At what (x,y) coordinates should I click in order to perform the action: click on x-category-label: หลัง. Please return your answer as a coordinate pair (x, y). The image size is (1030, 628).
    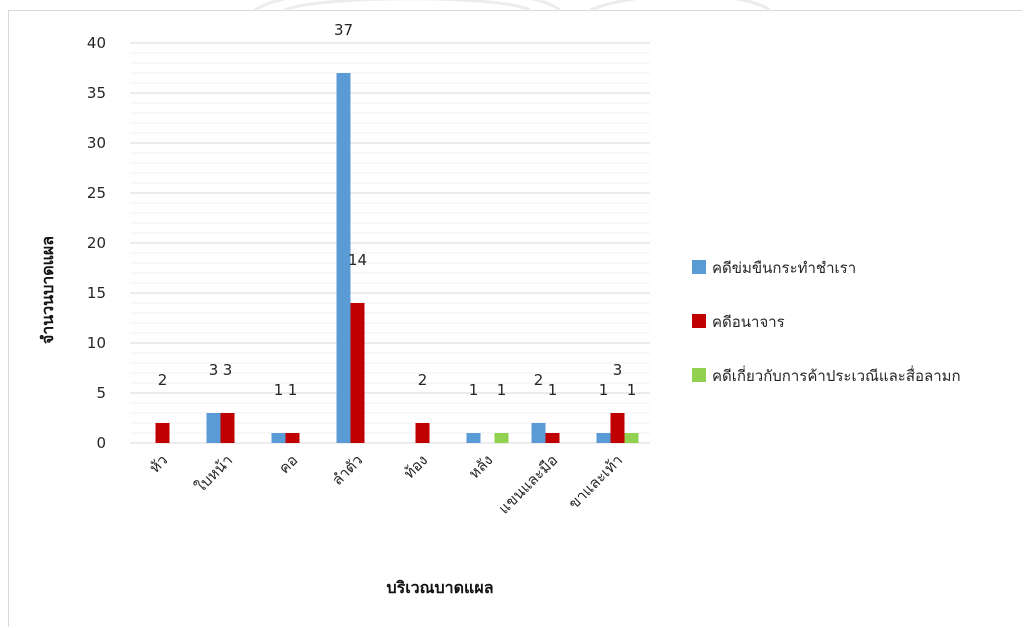
    Looking at the image, I should click on (480, 466).